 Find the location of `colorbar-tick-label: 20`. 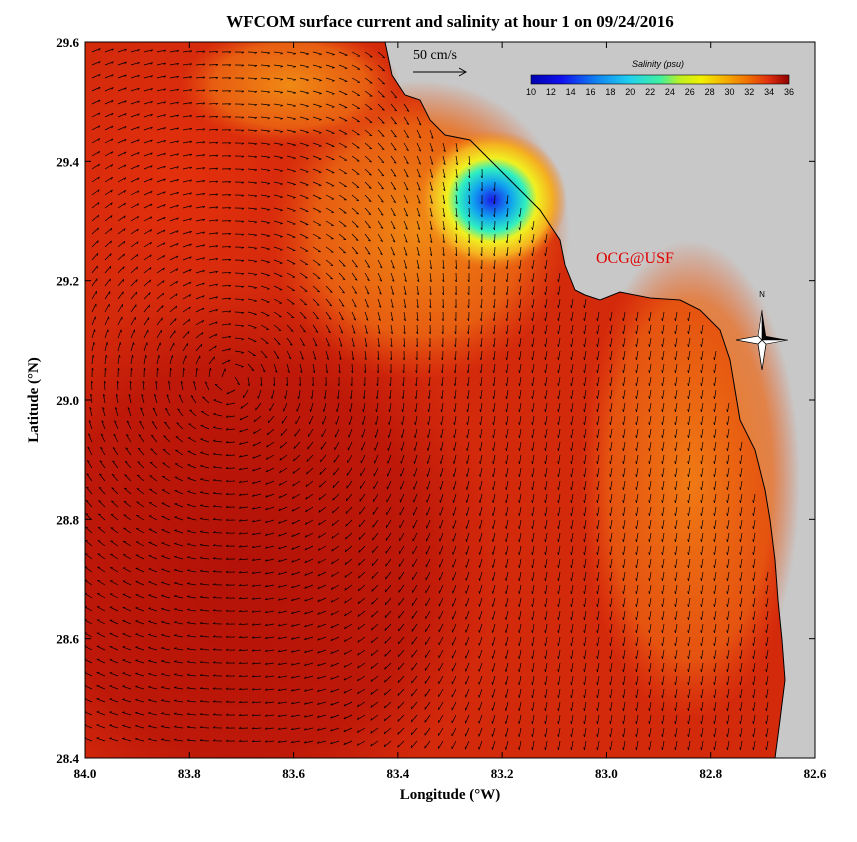

colorbar-tick-label: 20 is located at coordinates (630, 92).